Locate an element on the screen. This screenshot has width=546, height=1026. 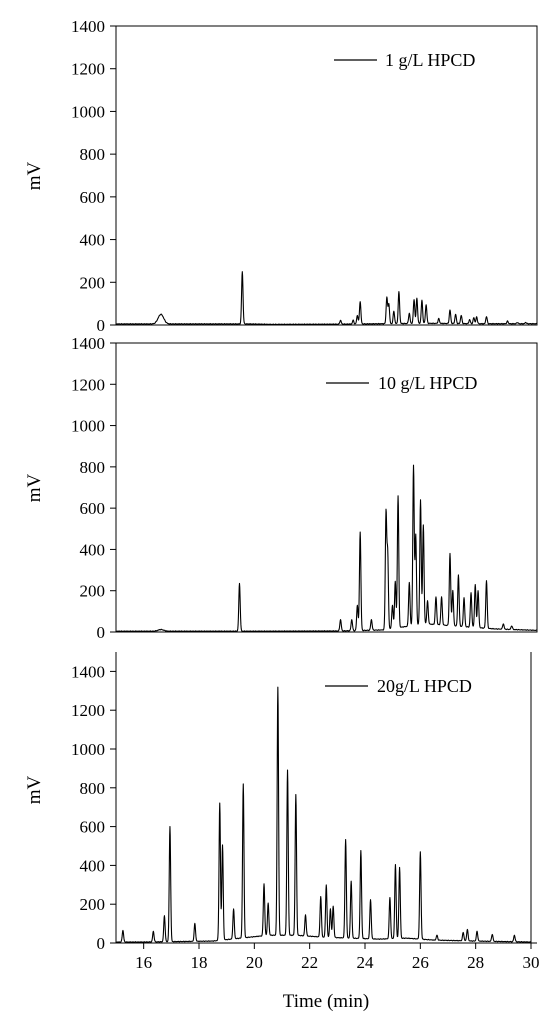
x-tick-label: 18 is located at coordinates (199, 962).